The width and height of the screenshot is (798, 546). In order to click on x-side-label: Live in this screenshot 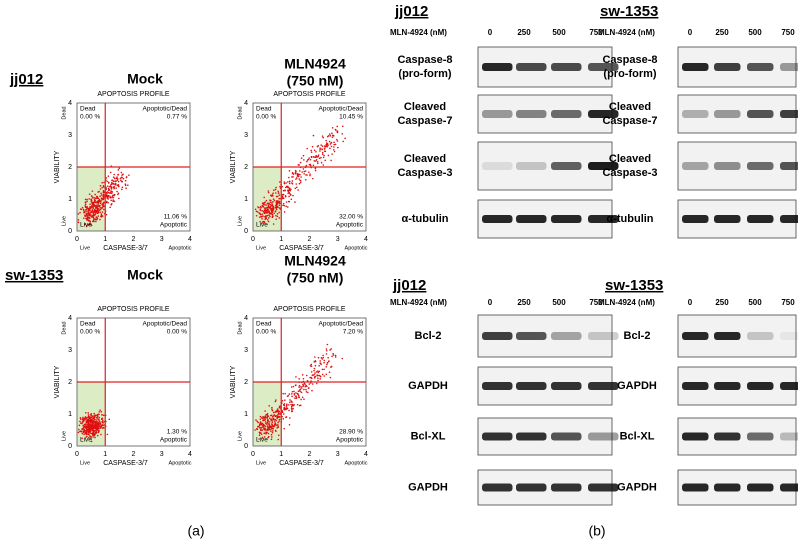, I will do `click(85, 248)`.